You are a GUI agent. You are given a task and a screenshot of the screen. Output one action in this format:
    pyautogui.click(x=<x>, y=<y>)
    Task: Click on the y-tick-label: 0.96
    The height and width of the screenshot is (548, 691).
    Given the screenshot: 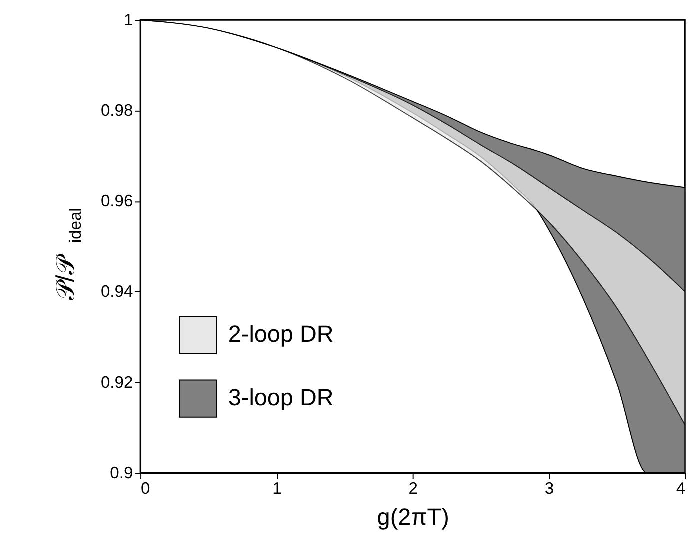 What is the action you would take?
    pyautogui.click(x=117, y=201)
    